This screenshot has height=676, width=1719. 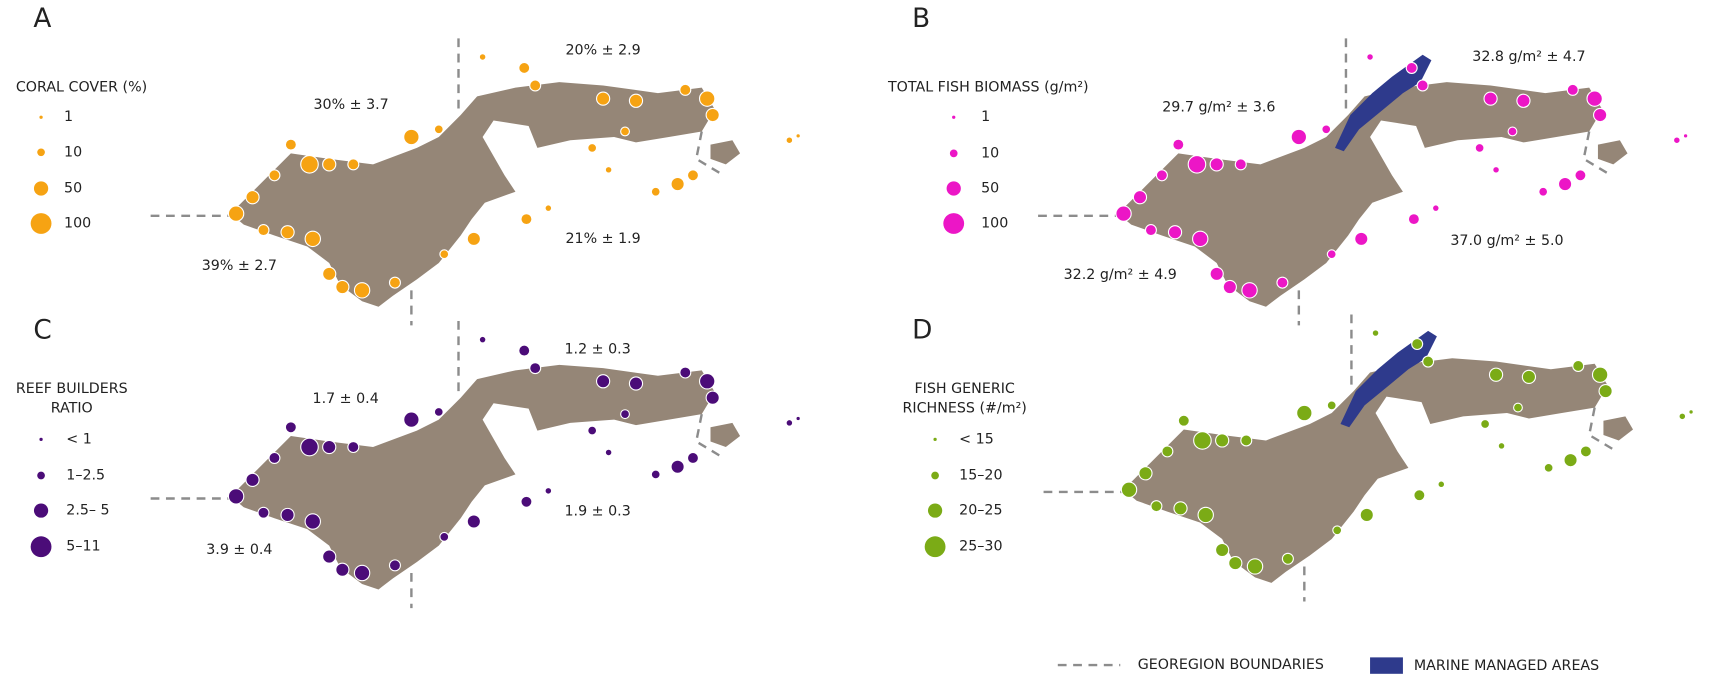 I want to click on legend-title: RATIO, so click(x=72, y=409).